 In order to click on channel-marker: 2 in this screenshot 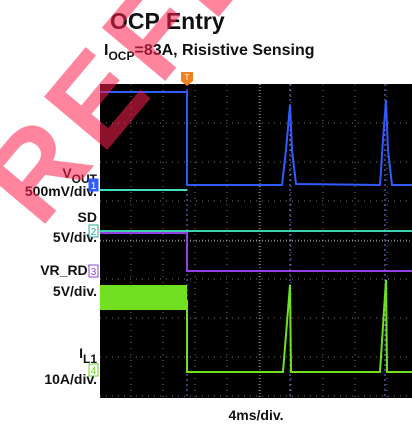, I will do `click(94, 232)`.